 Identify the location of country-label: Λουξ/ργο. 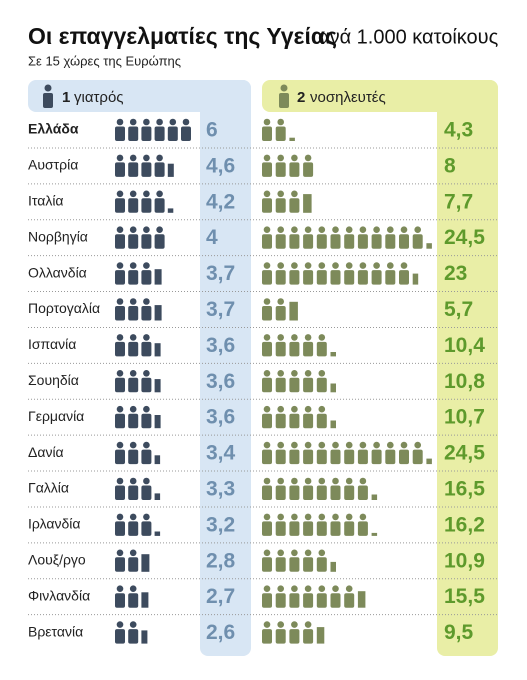
(57, 560).